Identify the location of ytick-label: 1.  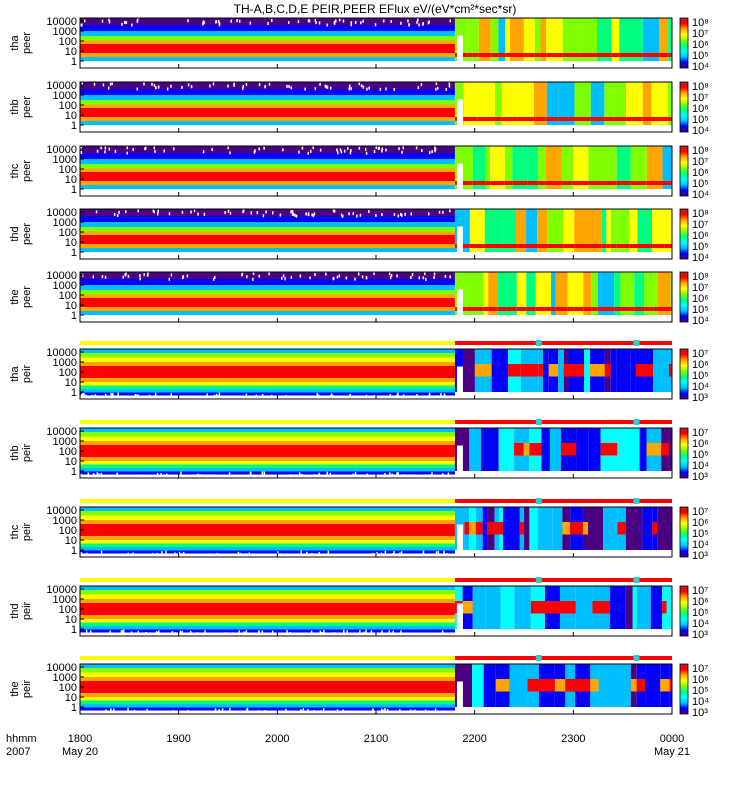
(74, 126).